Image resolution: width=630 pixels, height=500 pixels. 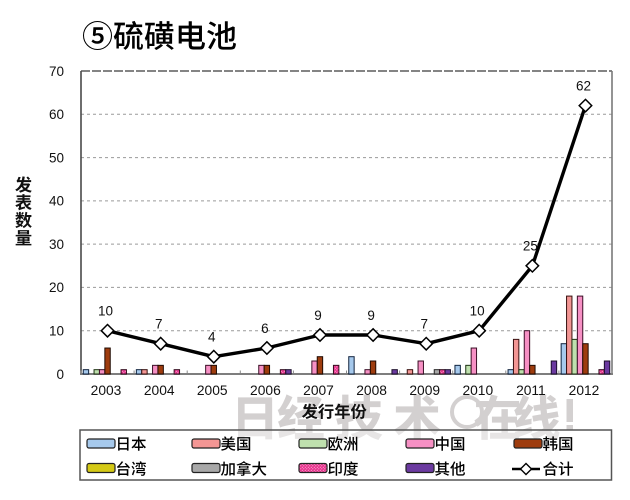 I want to click on svg-text: 20, so click(x=56, y=287).